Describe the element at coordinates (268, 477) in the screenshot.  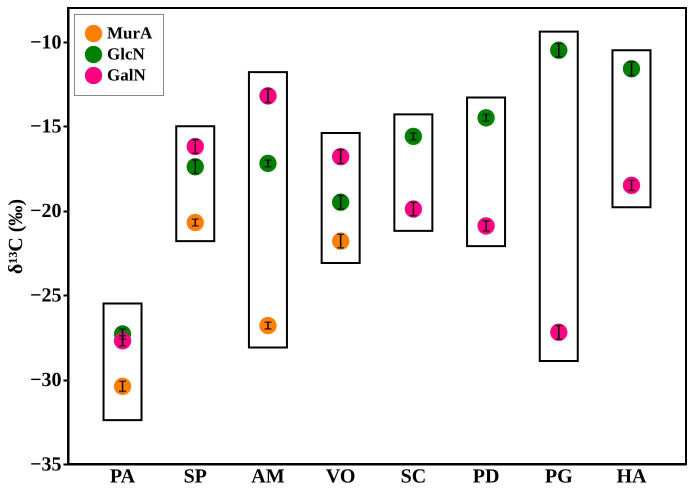
I see `x-tick-label: AM` at that location.